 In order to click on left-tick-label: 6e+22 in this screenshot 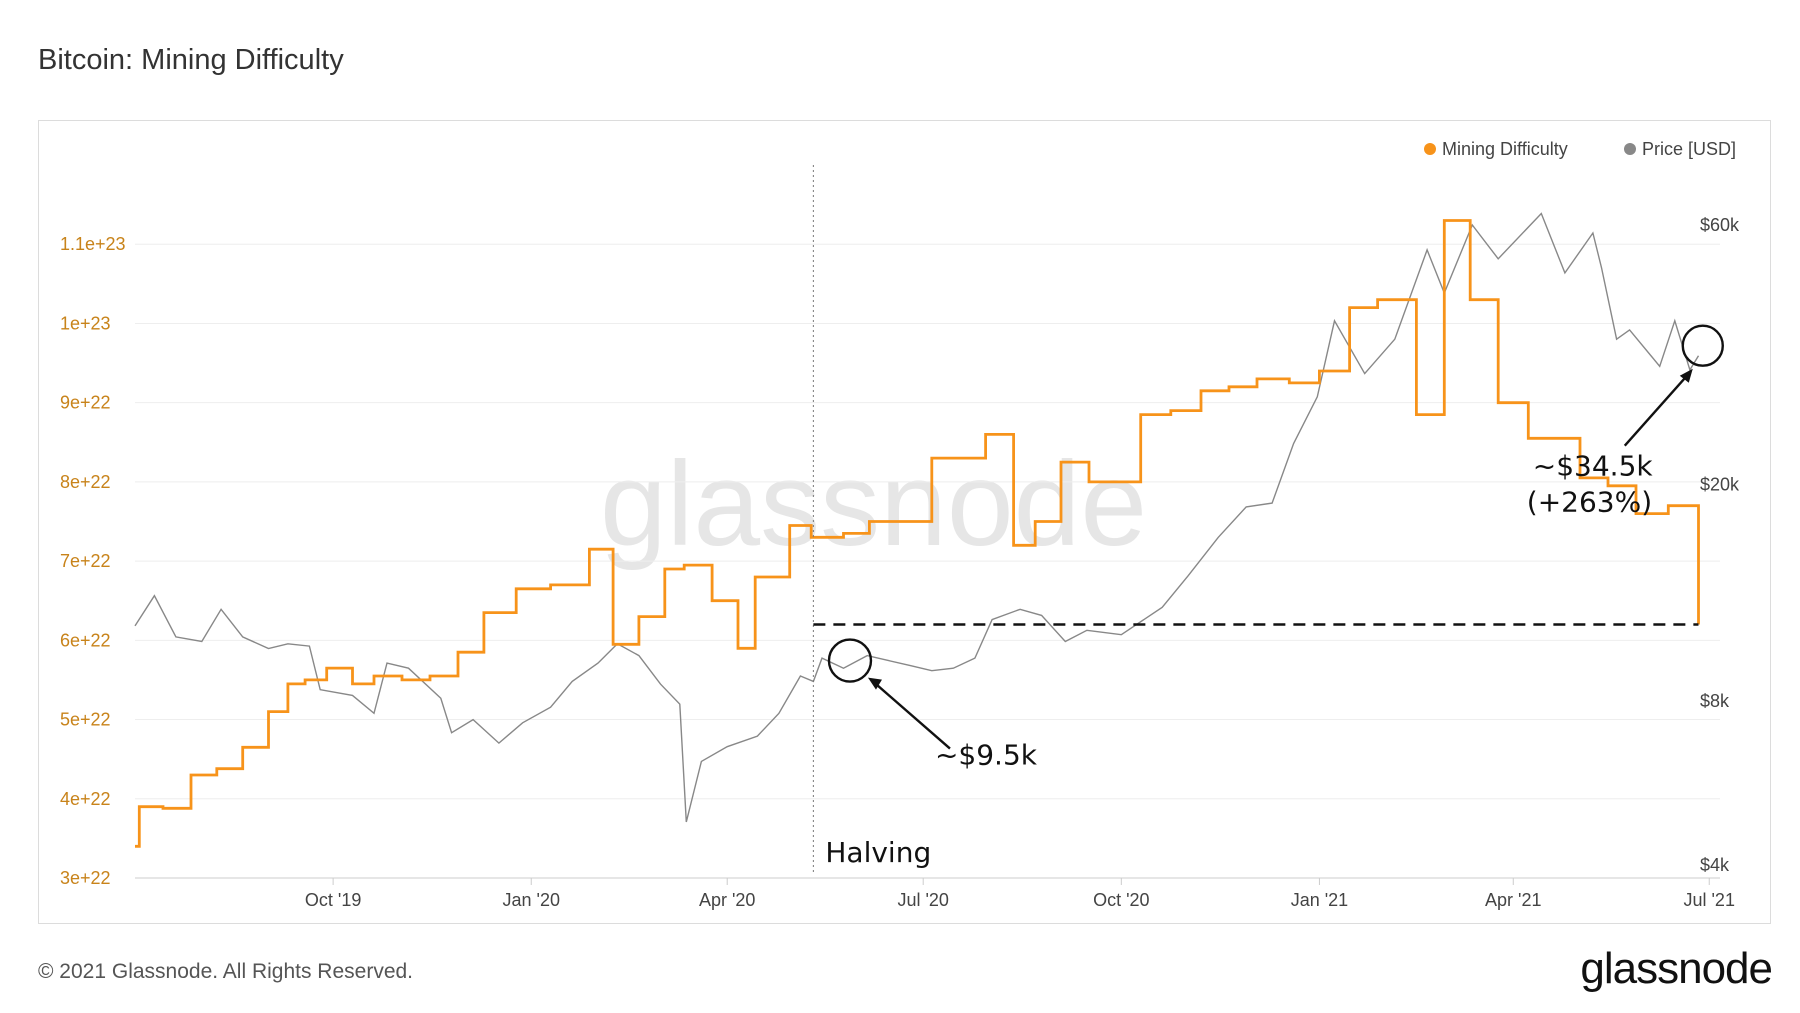, I will do `click(85, 640)`.